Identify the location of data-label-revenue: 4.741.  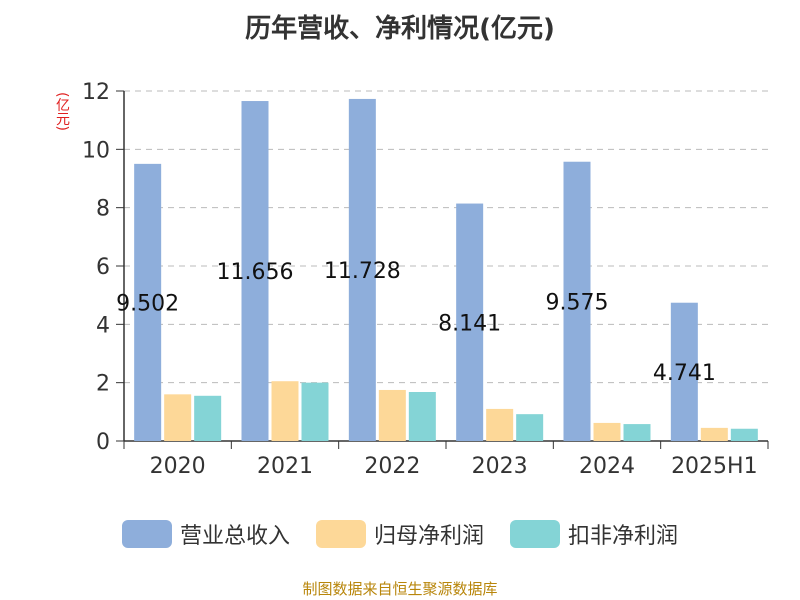
(684, 373).